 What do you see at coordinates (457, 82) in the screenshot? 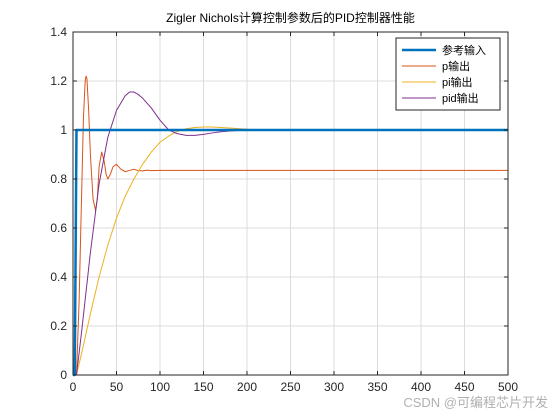
I see `legend-label: pi输出` at bounding box center [457, 82].